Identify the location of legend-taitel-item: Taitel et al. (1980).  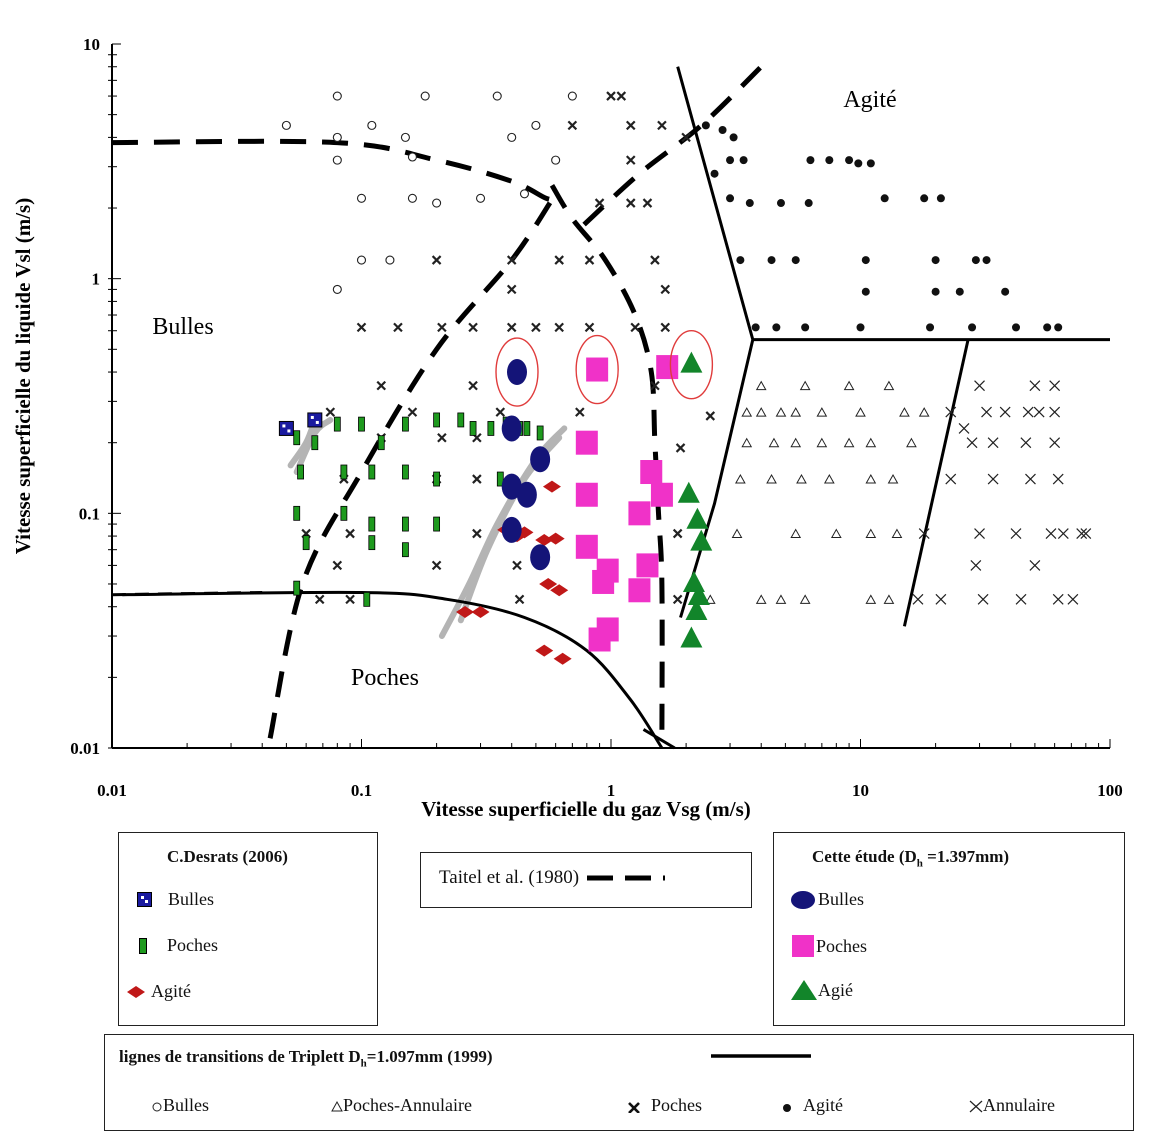
(552, 878).